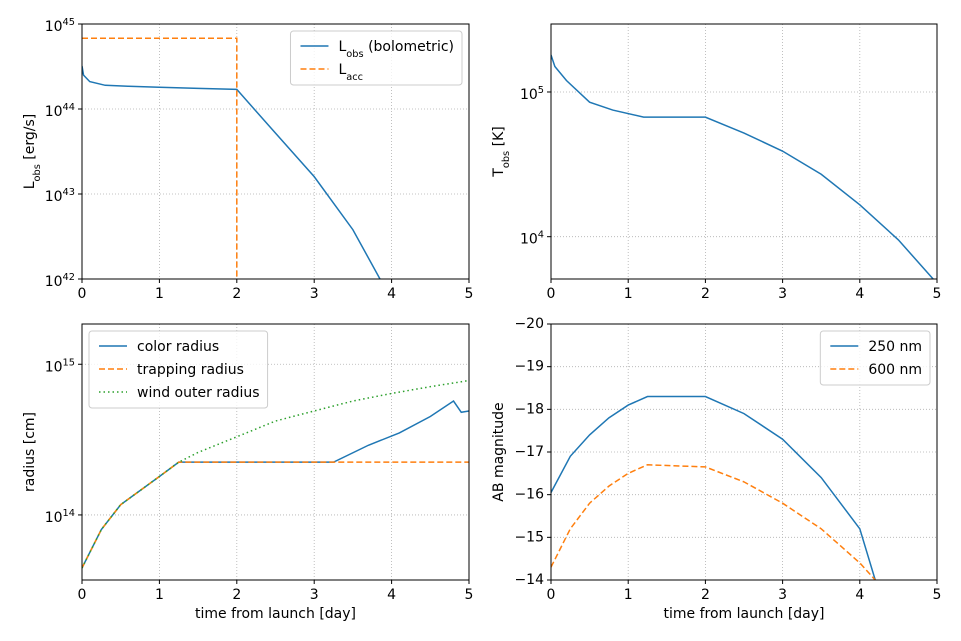 This screenshot has width=961, height=641. What do you see at coordinates (895, 370) in the screenshot?
I see `legend-label: 600 nm` at bounding box center [895, 370].